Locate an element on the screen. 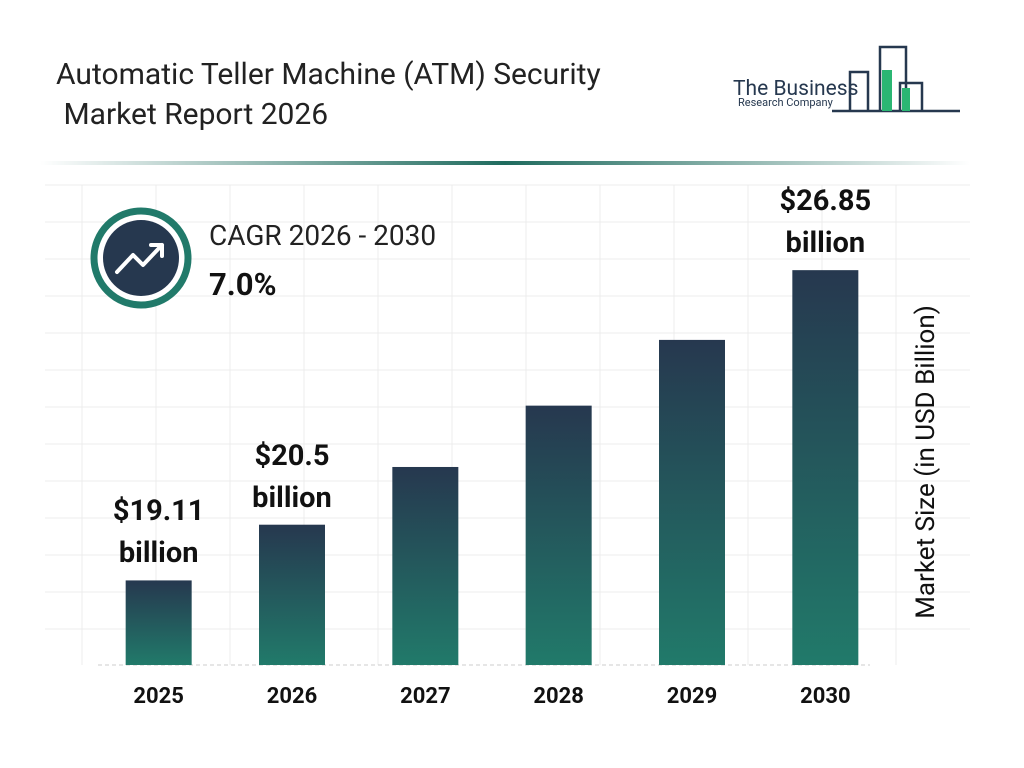 Image resolution: width=1024 pixels, height=768 pixels. cagr-badge-inner is located at coordinates (141, 258).